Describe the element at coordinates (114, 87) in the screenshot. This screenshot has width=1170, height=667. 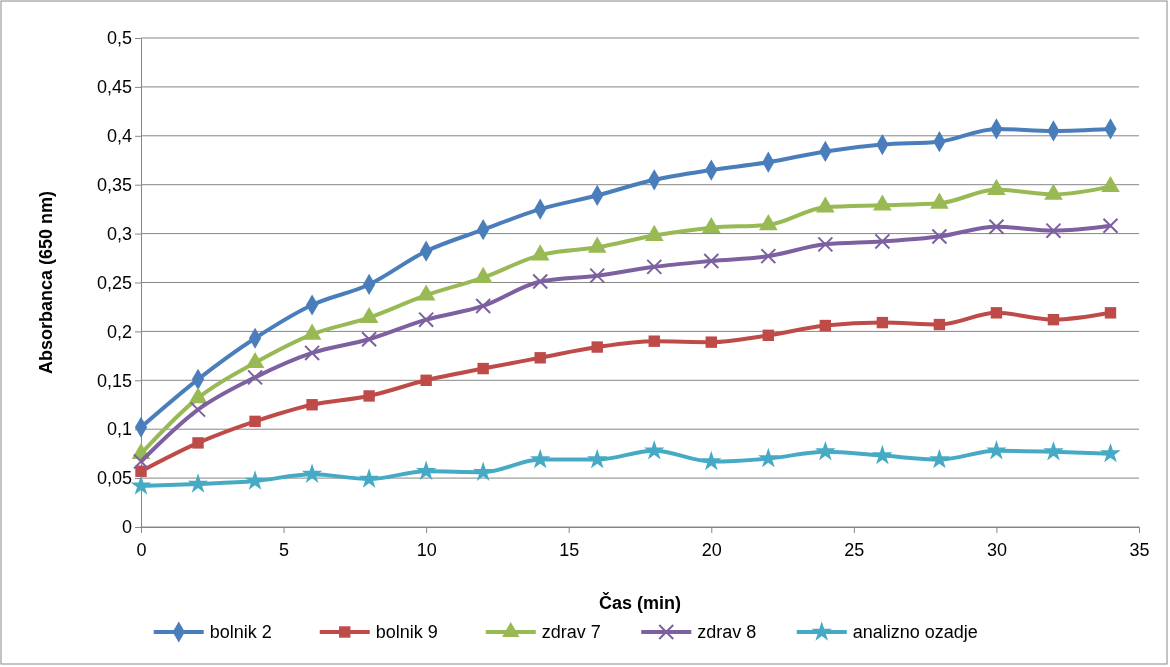
I see `y-tick-label: 0,45` at that location.